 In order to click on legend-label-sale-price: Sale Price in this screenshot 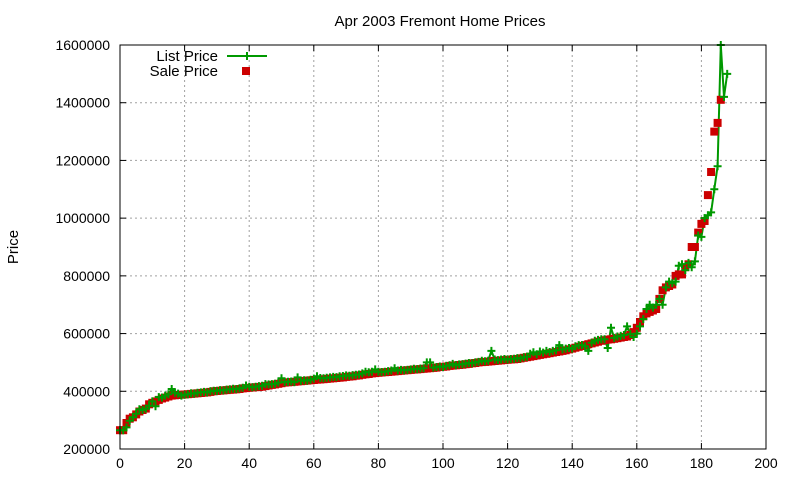, I will do `click(184, 71)`.